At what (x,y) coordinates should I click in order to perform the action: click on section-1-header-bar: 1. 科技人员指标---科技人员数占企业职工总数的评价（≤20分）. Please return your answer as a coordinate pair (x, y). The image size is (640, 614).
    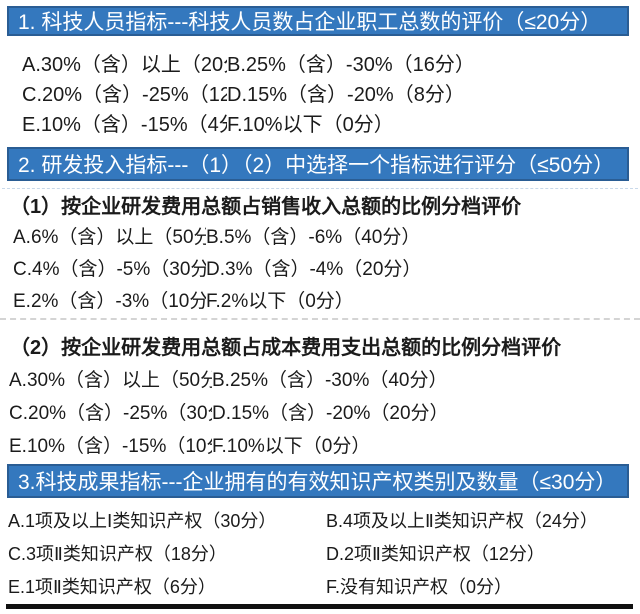
    Looking at the image, I should click on (318, 21).